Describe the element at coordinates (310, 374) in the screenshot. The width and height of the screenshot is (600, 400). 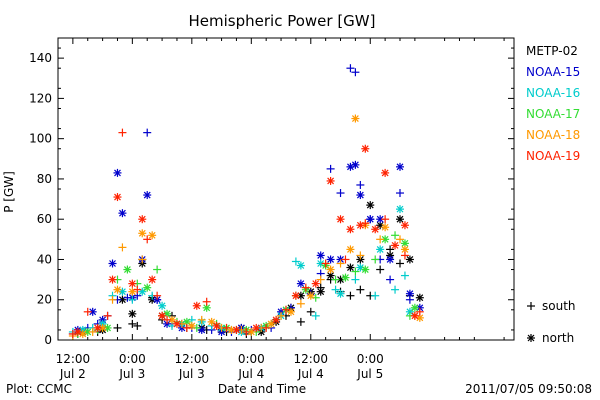
I see `x-tick-date-label: Jul 4` at that location.